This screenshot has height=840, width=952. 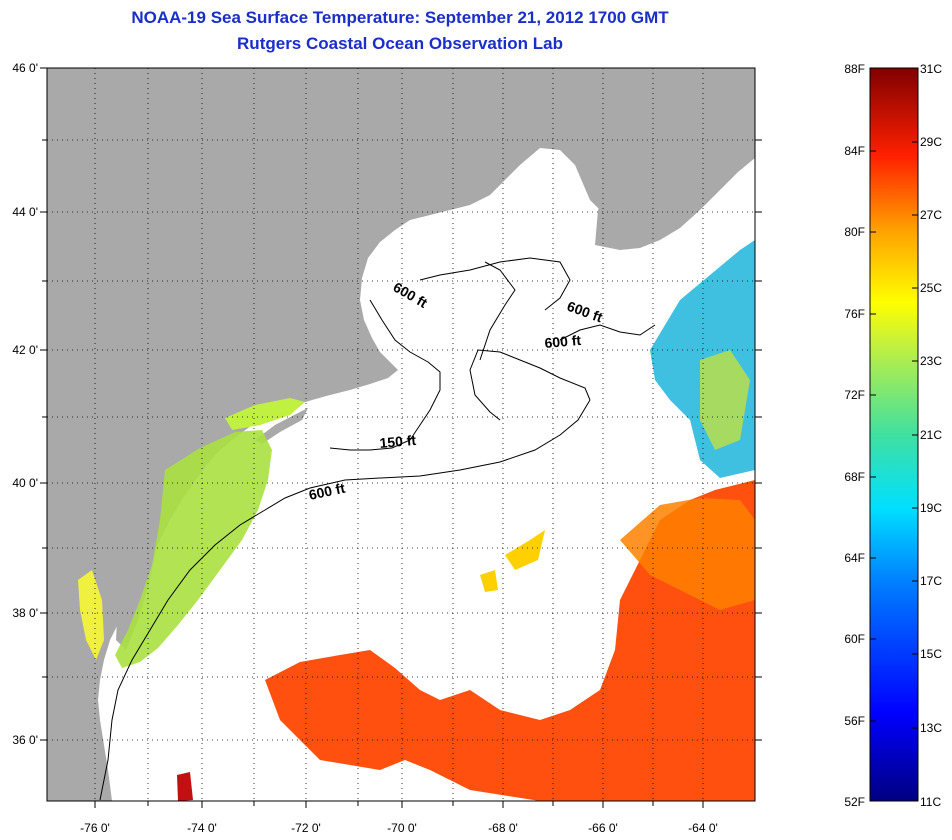 What do you see at coordinates (725, 400) in the screenshot?
I see `sst-patch-shelf-slope-mid` at bounding box center [725, 400].